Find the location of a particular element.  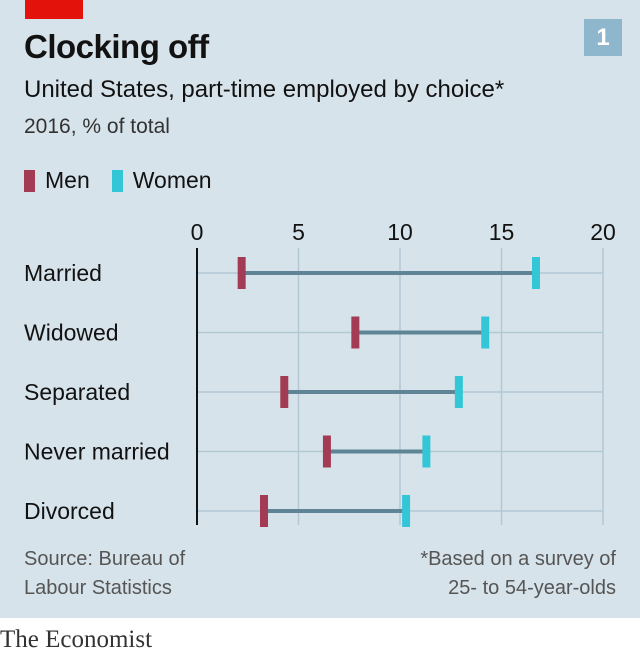

category-label: Divorced is located at coordinates (69, 511).